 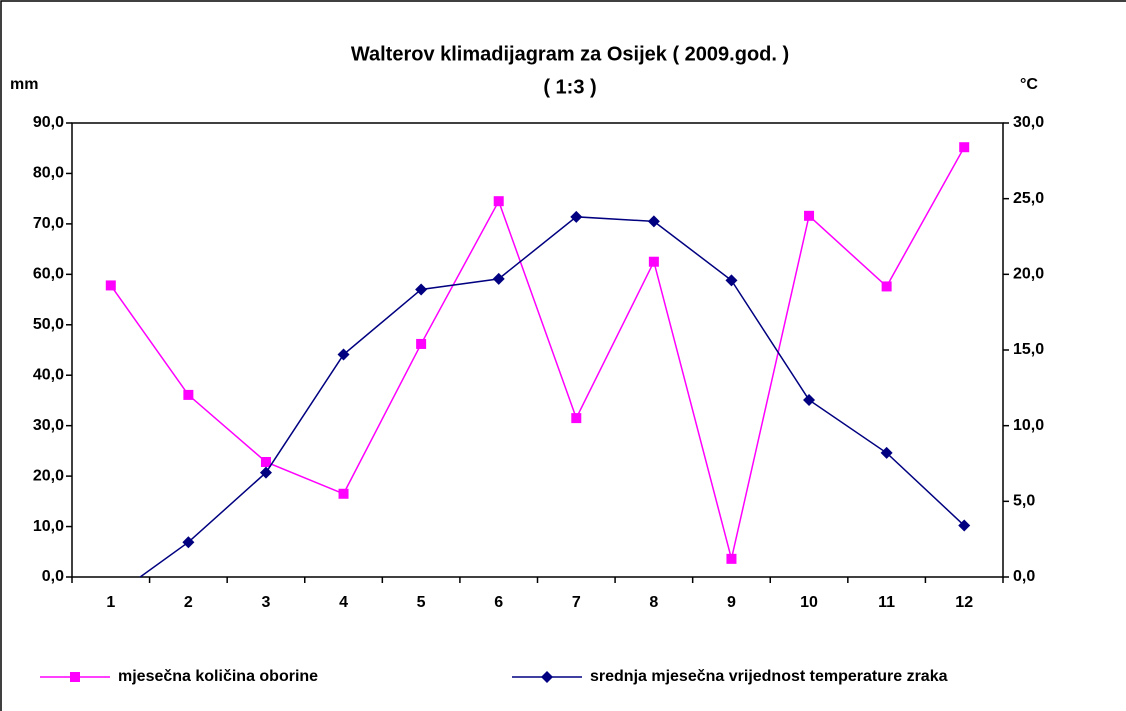 What do you see at coordinates (731, 602) in the screenshot?
I see `x-tick-label: 9` at bounding box center [731, 602].